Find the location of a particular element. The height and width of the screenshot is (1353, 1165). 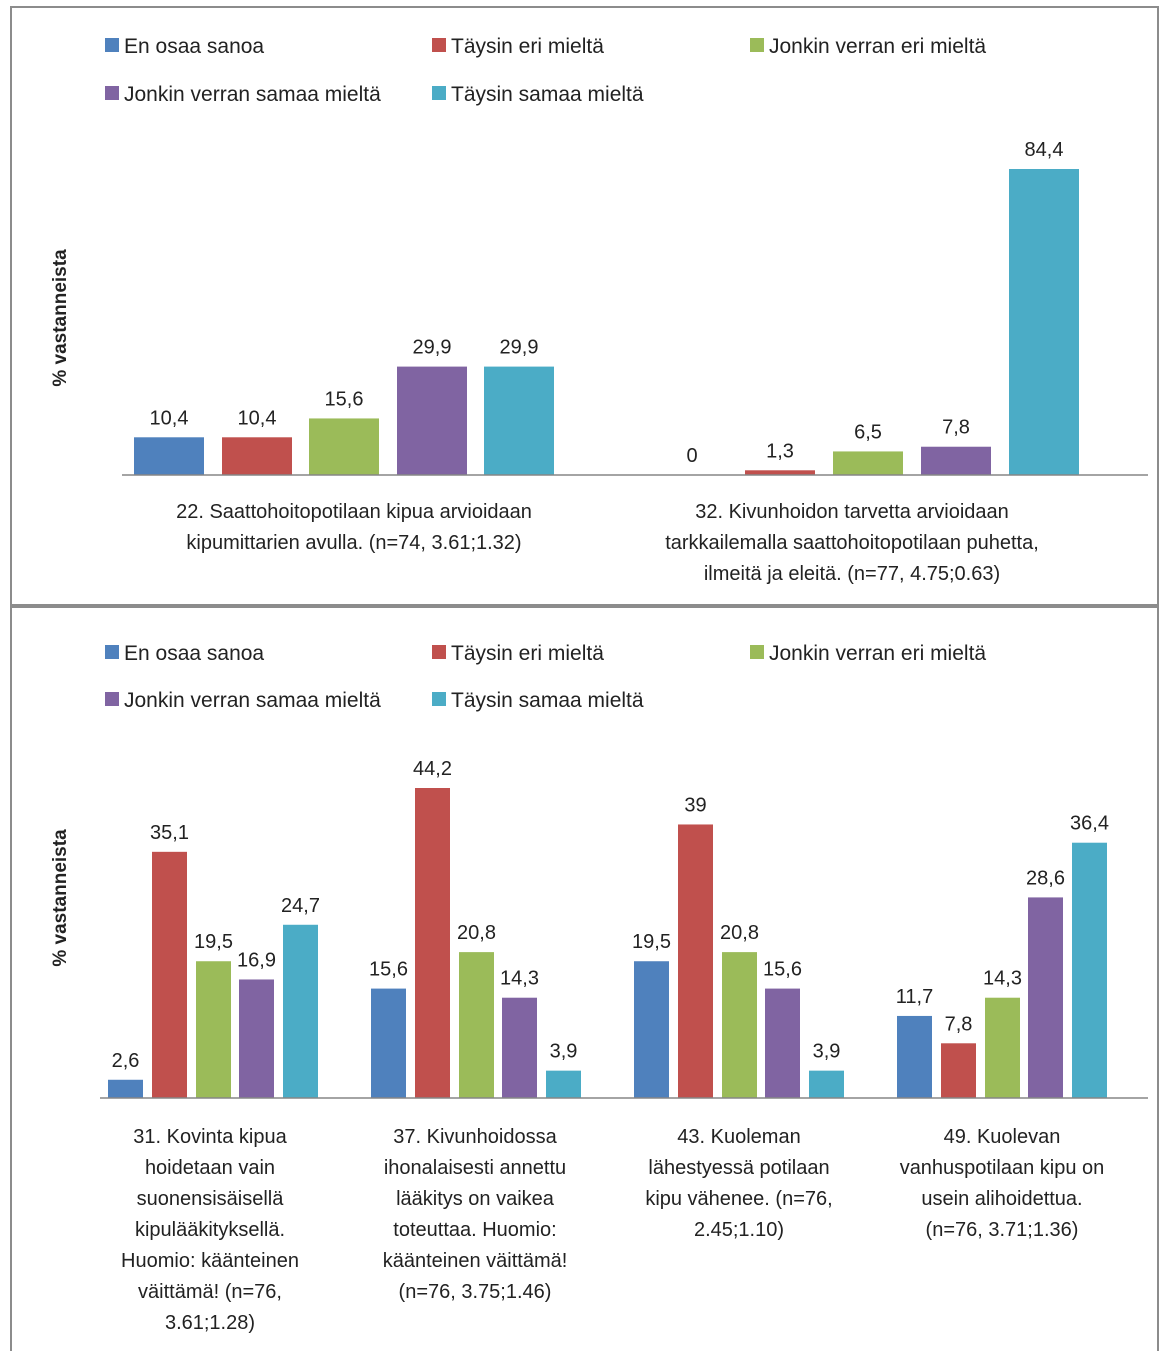

category-label: vanhuspotilaan kipu on is located at coordinates (1002, 1168).